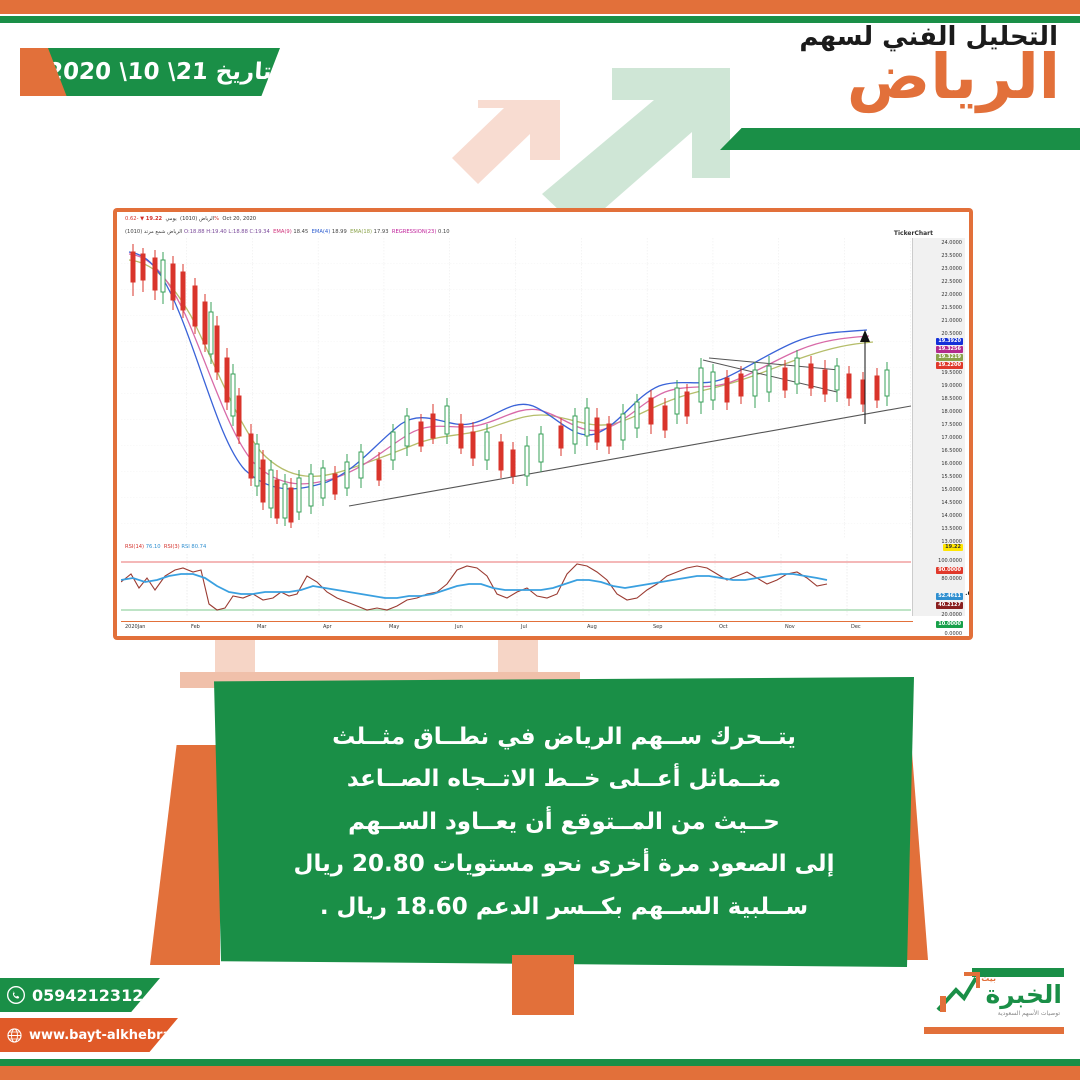 The width and height of the screenshot is (1080, 1080). Describe the element at coordinates (540, 19) in the screenshot. I see `top-green-bar` at that location.